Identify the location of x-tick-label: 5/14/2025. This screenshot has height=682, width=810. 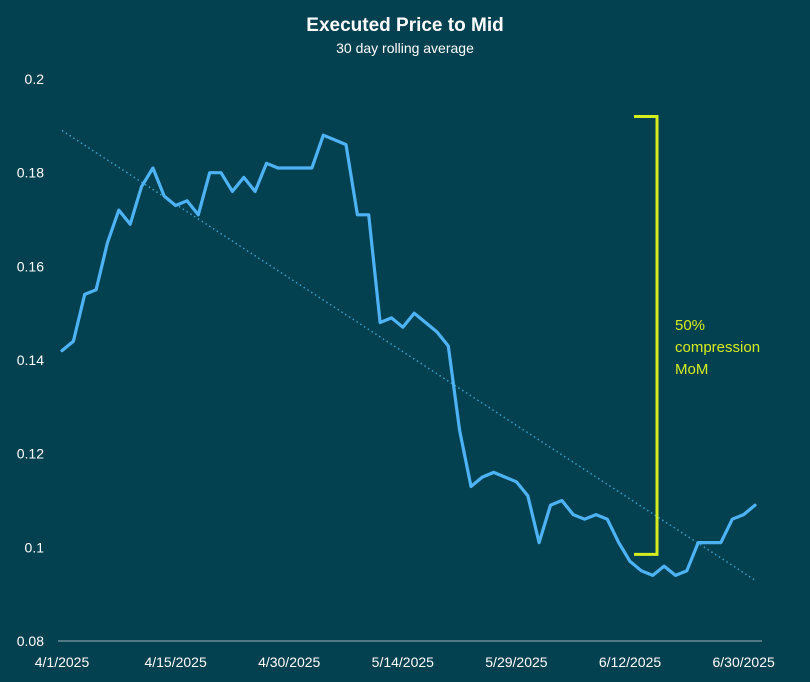
(403, 662).